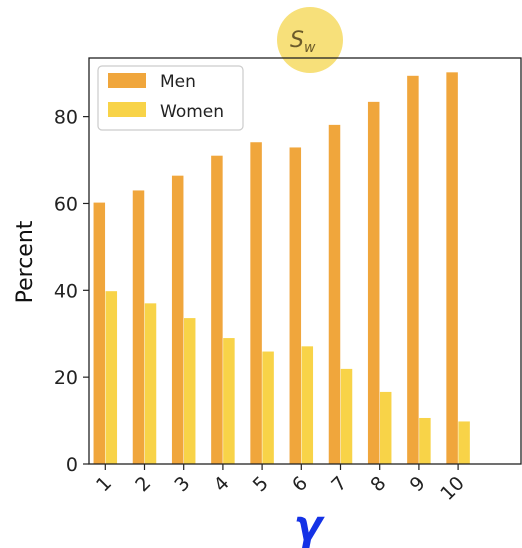 Image resolution: width=522 pixels, height=548 pixels. I want to click on x-axis-label: γ, so click(310, 524).